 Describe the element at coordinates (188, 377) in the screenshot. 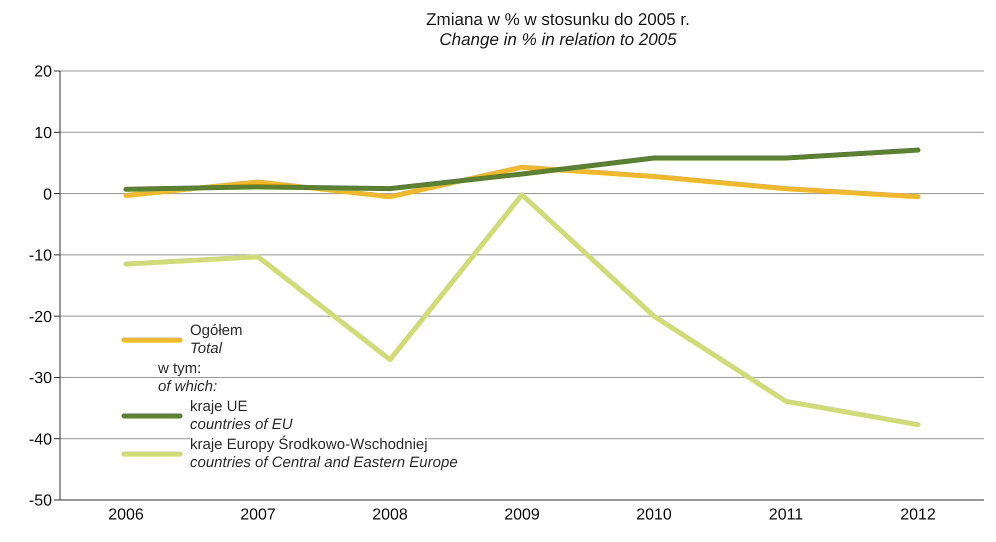

I see `annotation: w tym: of which:` at that location.